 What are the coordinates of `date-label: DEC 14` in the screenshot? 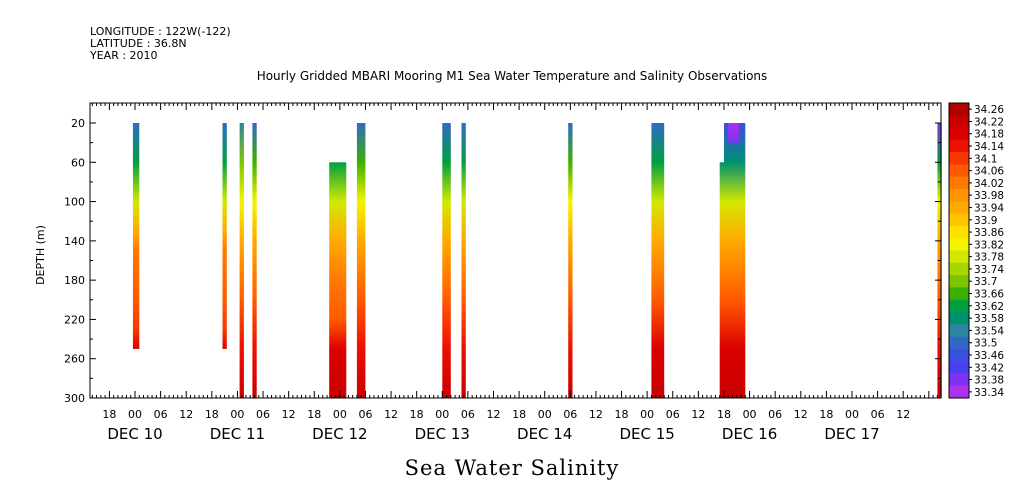 It's located at (544, 434).